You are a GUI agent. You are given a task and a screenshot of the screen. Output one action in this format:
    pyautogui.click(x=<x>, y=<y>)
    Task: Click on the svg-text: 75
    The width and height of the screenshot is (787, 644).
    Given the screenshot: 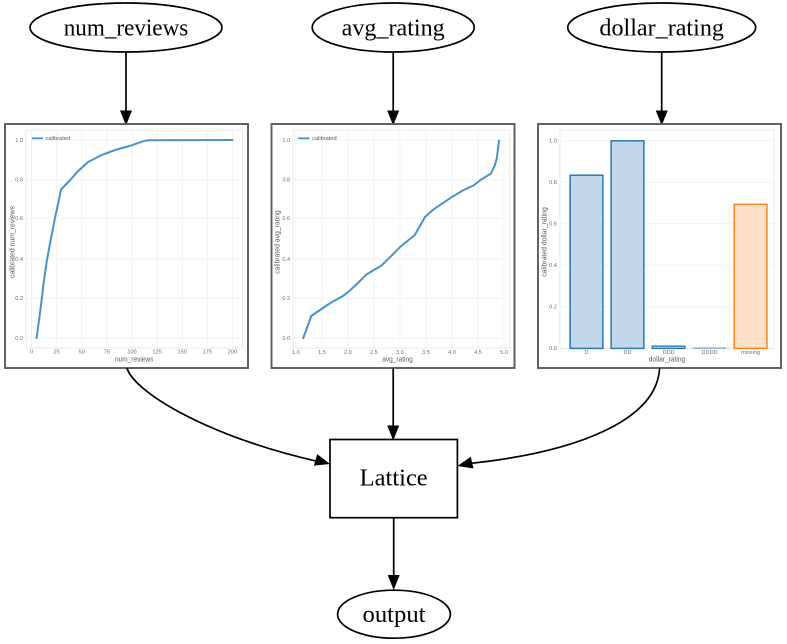 What is the action you would take?
    pyautogui.click(x=107, y=353)
    